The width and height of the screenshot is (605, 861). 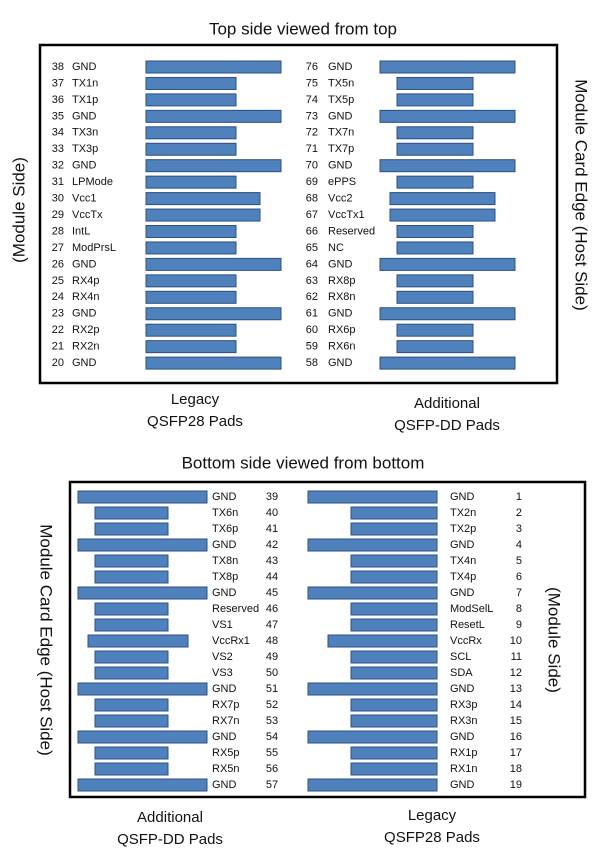 What do you see at coordinates (226, 753) in the screenshot?
I see `pad-name: RX5p` at bounding box center [226, 753].